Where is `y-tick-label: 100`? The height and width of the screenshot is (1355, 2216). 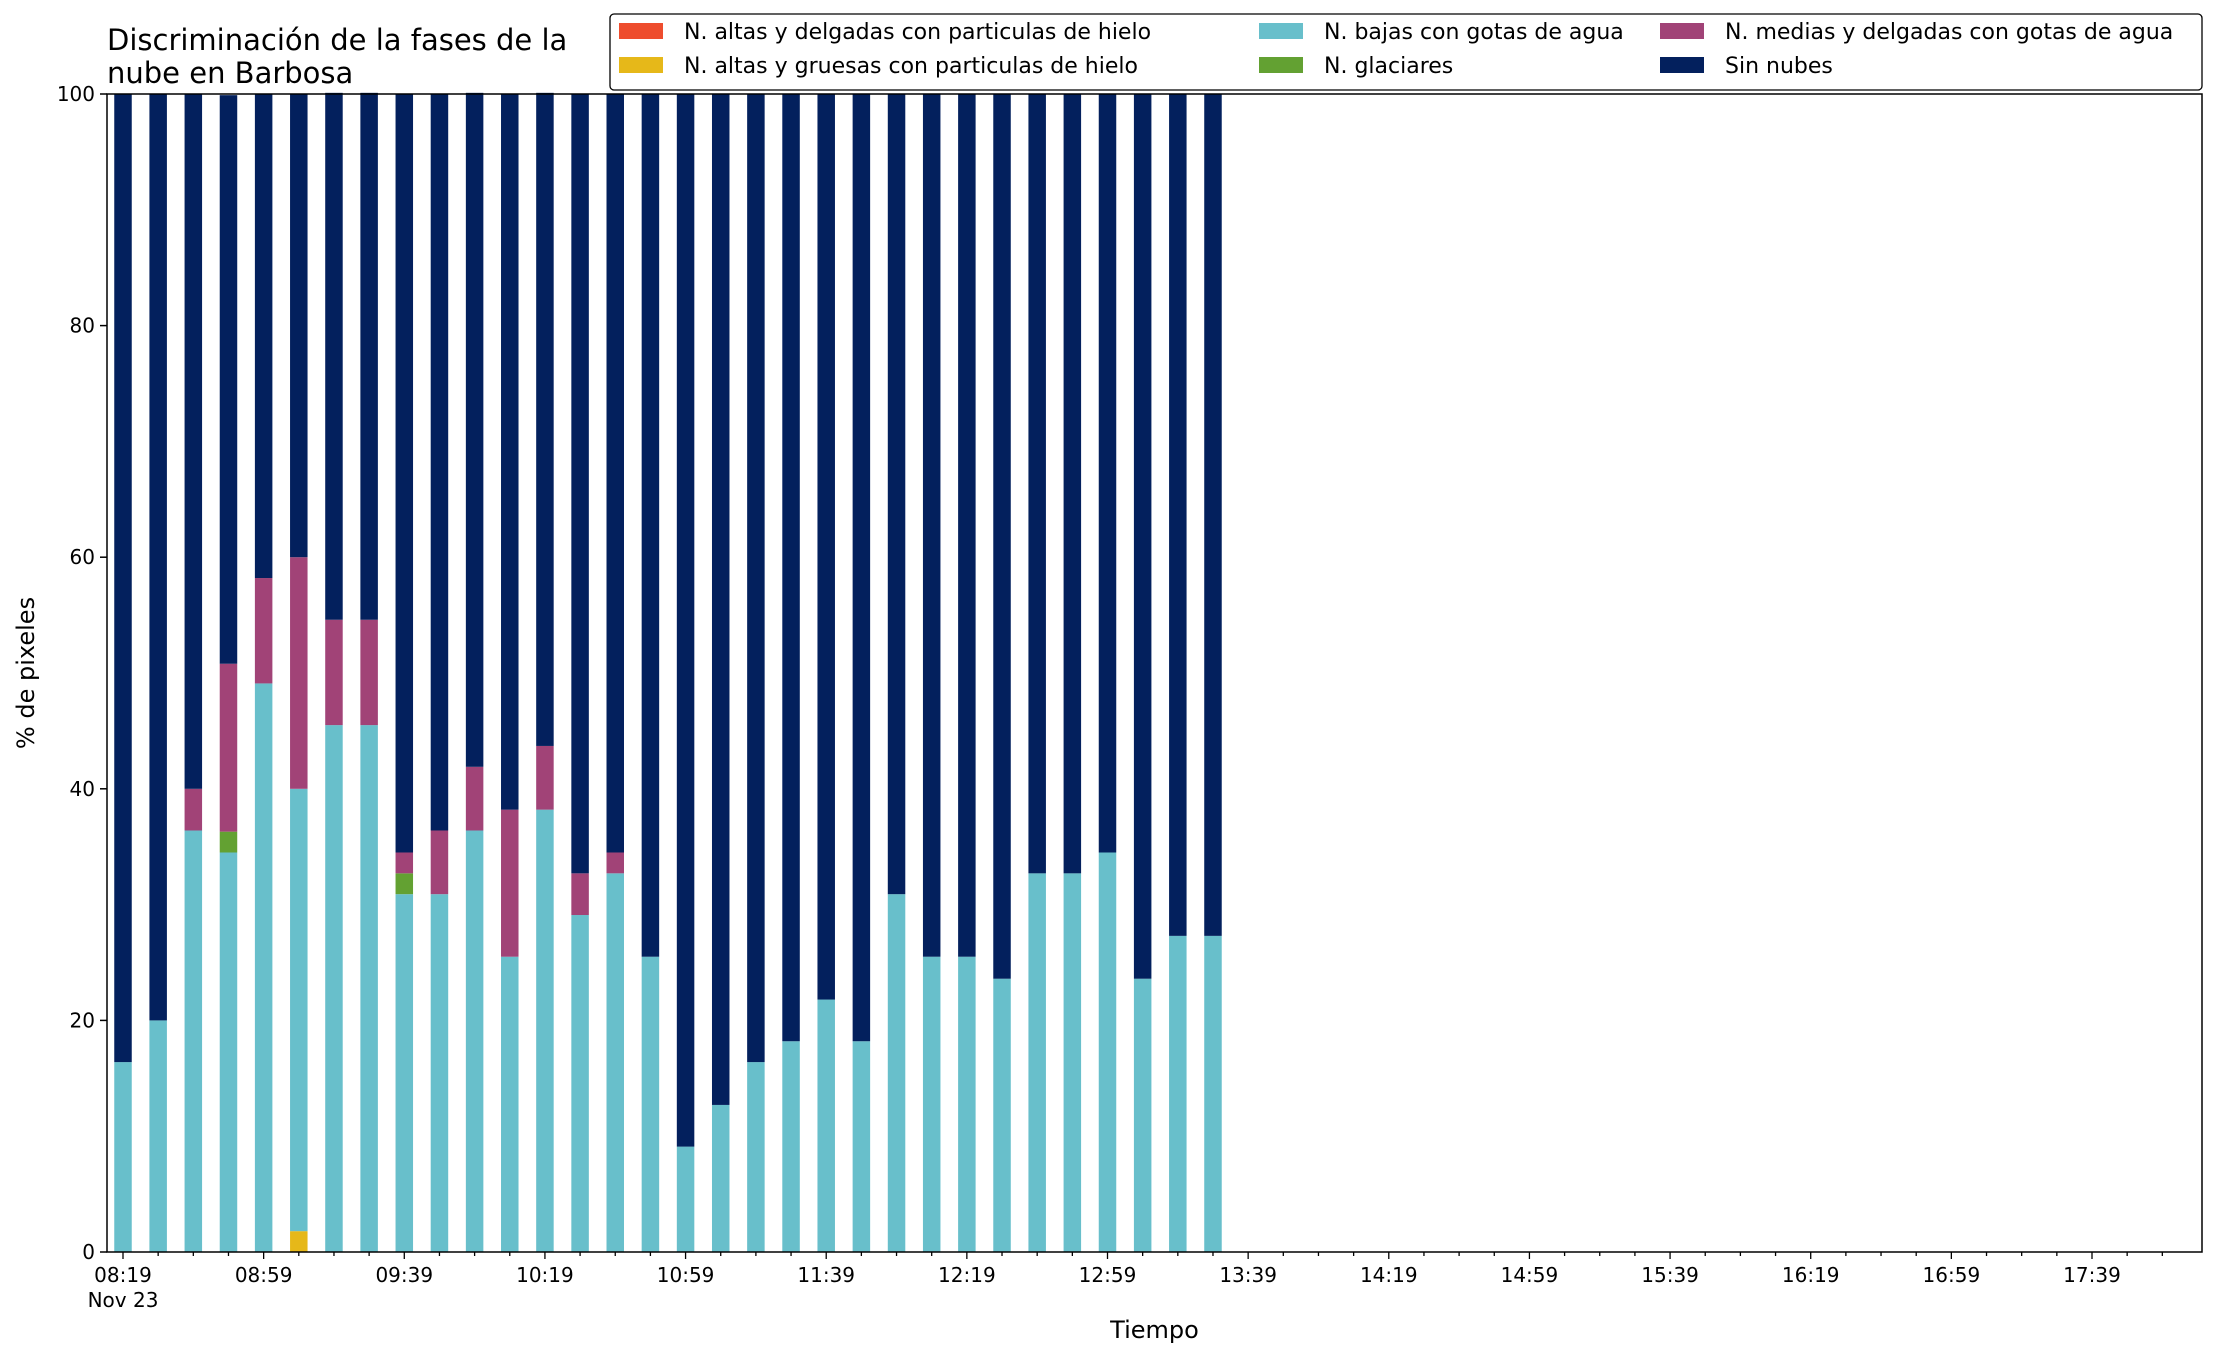 y-tick-label: 100 is located at coordinates (76, 94).